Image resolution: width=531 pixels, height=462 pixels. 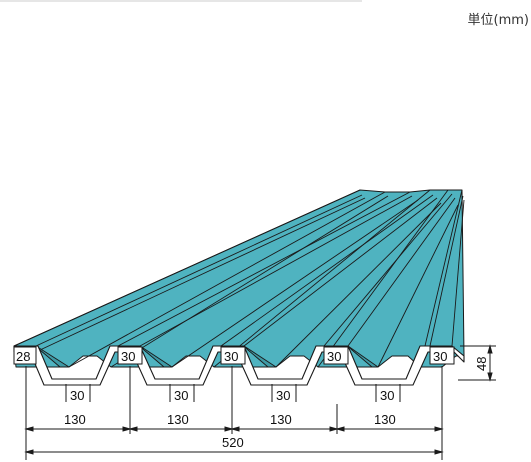 What do you see at coordinates (385, 419) in the screenshot?
I see `pitch-label-4: 130` at bounding box center [385, 419].